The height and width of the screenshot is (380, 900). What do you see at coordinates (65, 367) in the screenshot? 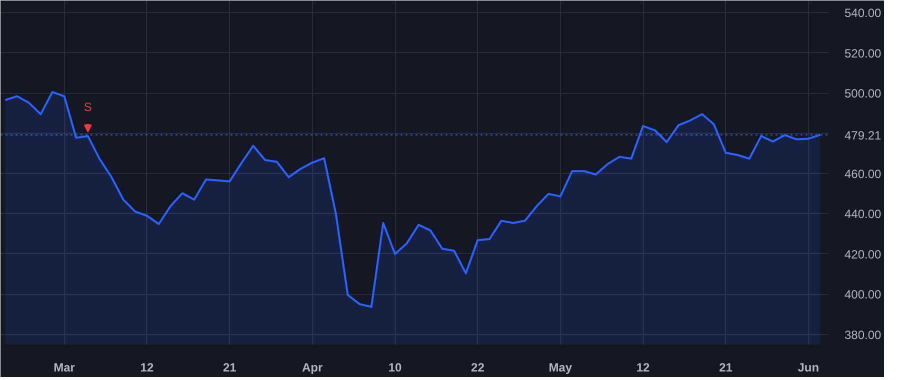
I see `x-tick-label: Mar` at bounding box center [65, 367].